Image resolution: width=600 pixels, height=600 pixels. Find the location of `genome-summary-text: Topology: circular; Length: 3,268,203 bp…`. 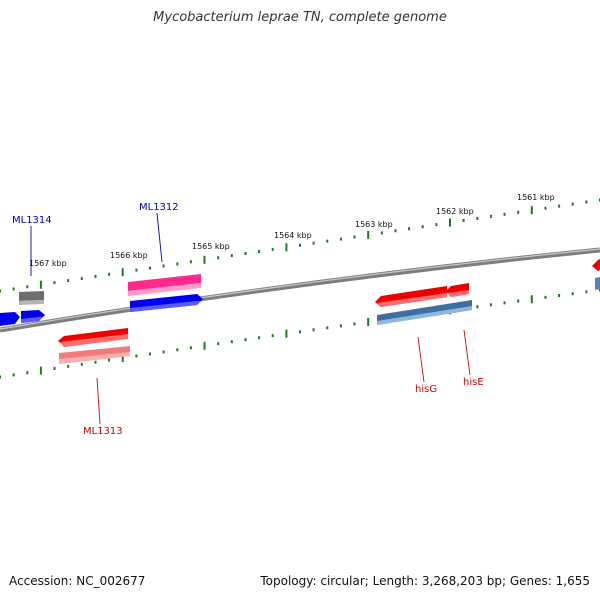

genome-summary-text: Topology: circular; Length: 3,268,203 bp… is located at coordinates (425, 581).